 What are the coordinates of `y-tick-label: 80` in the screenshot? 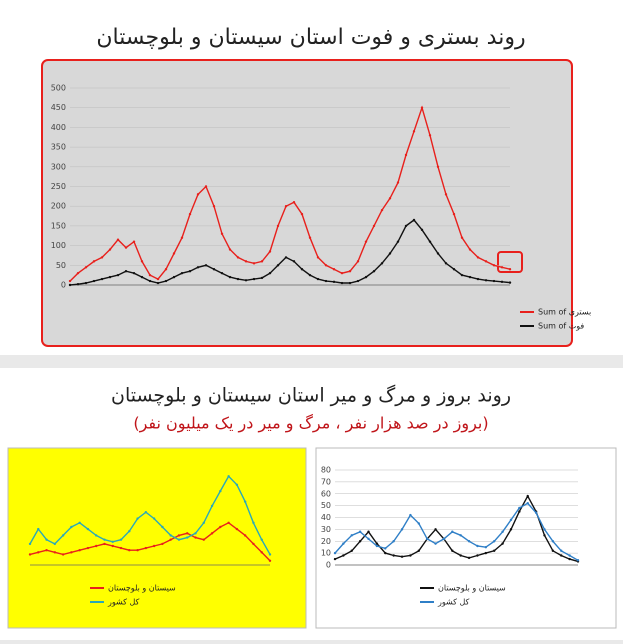 It's located at (326, 470).